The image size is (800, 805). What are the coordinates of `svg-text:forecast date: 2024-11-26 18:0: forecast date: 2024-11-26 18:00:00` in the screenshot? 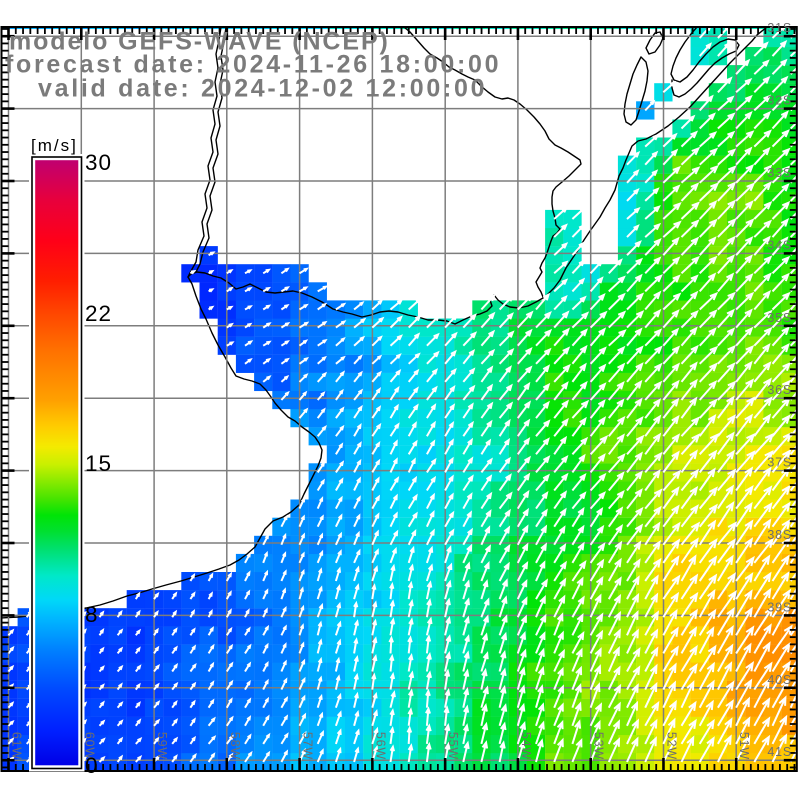 It's located at (253, 65).